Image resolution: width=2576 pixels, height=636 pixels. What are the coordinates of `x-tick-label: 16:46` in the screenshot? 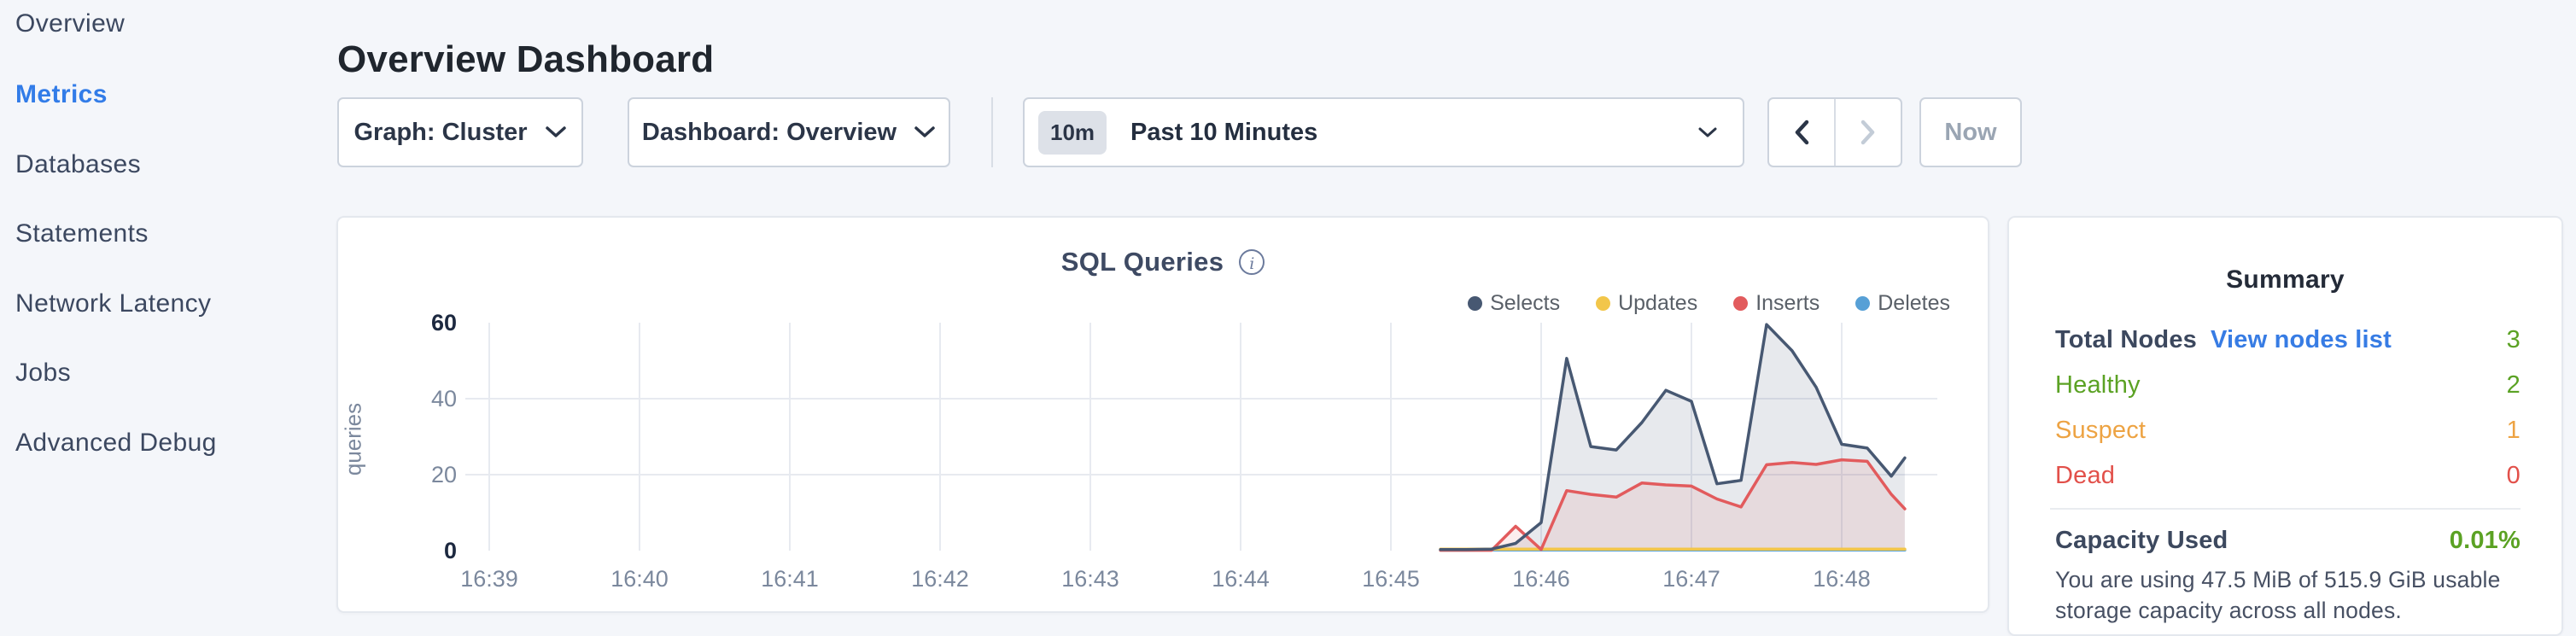 It's located at (1541, 579).